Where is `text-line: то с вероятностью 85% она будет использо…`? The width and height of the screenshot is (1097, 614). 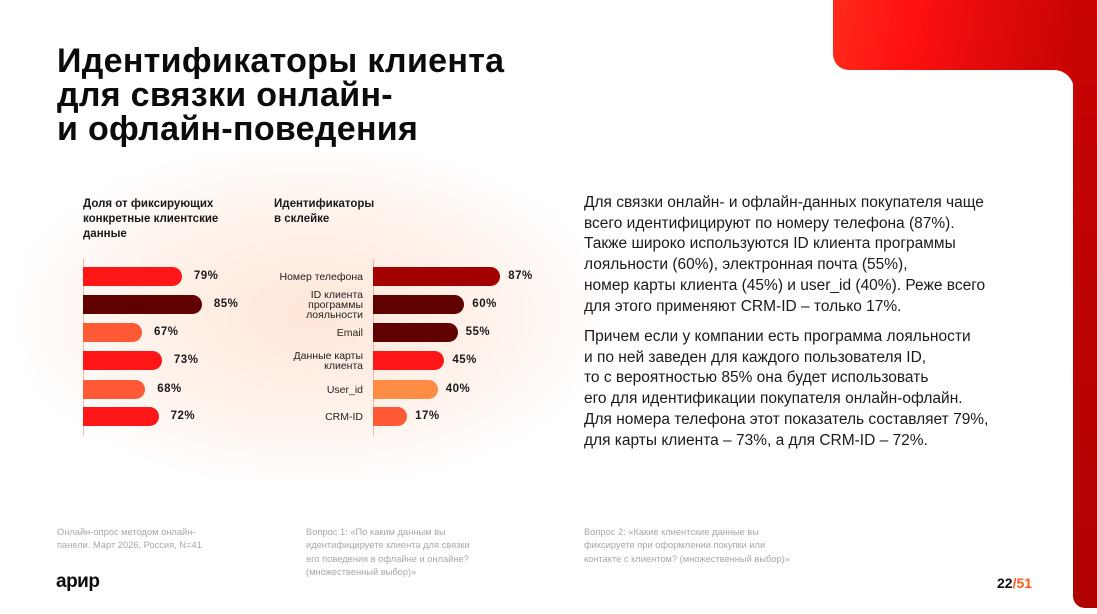 text-line: то с вероятностью 85% она будет использо… is located at coordinates (756, 378).